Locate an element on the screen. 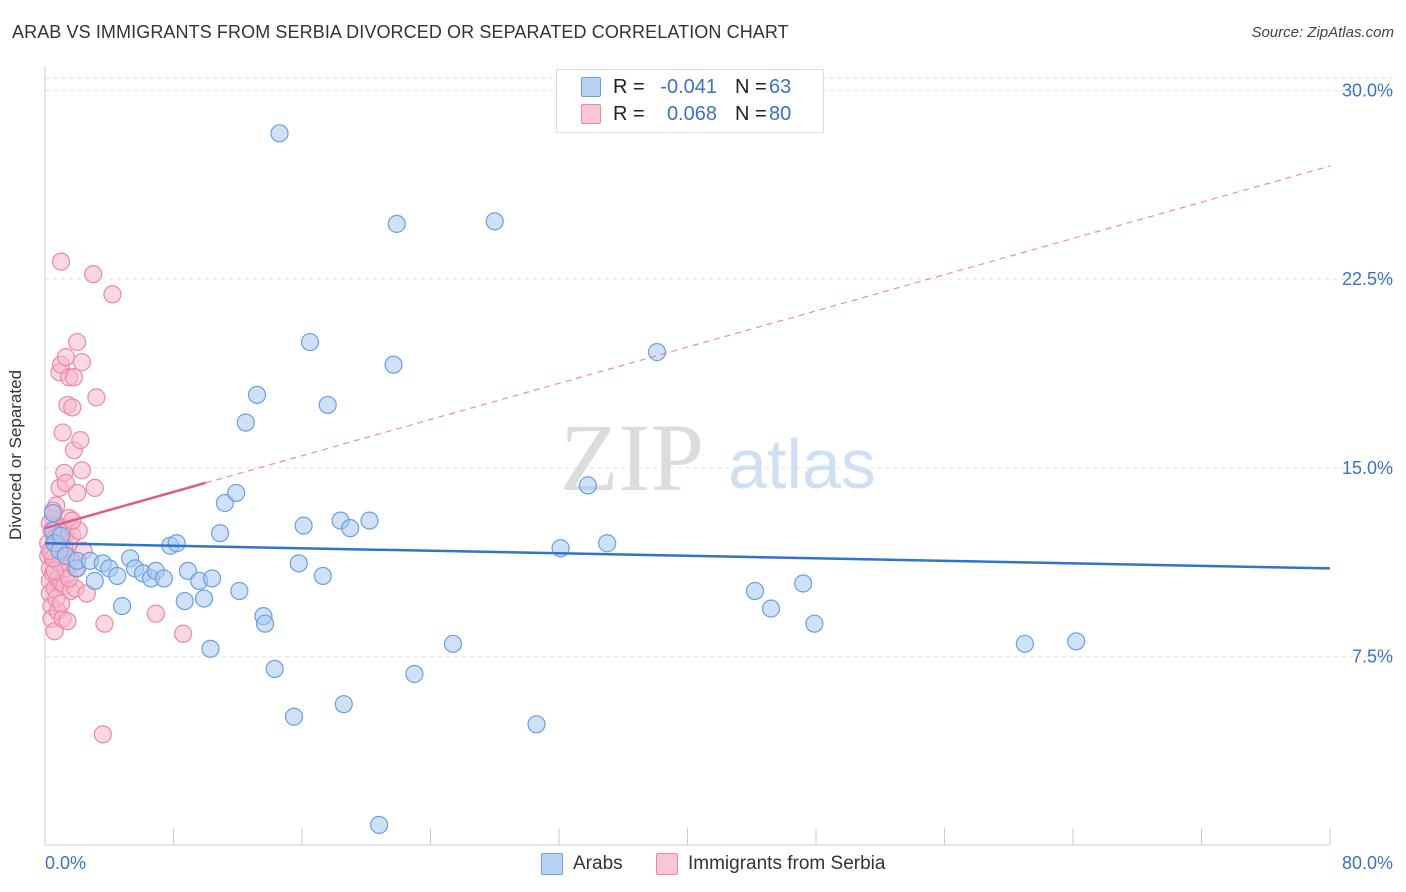  n-value: 80 is located at coordinates (780, 113).